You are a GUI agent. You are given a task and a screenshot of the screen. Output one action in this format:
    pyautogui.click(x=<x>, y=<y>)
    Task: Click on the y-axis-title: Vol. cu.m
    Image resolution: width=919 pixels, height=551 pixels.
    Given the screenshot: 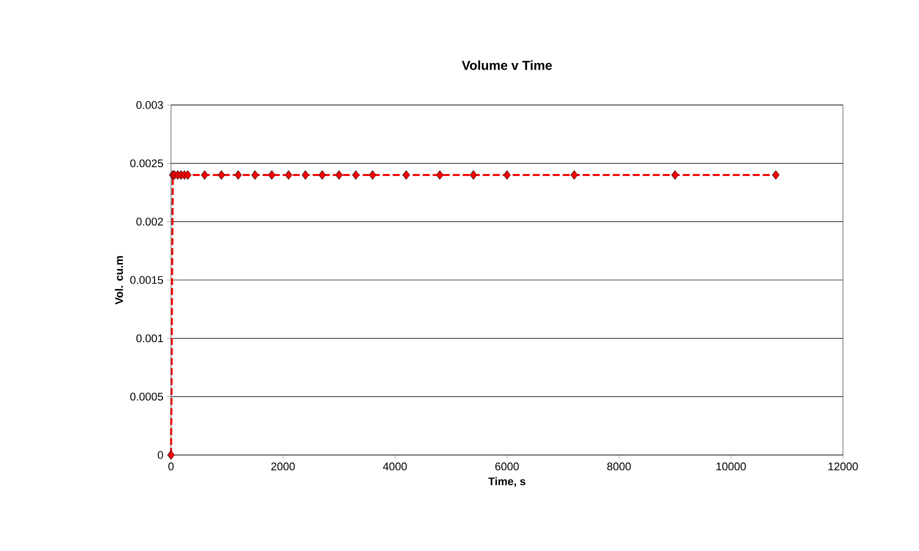 What is the action you would take?
    pyautogui.click(x=118, y=280)
    